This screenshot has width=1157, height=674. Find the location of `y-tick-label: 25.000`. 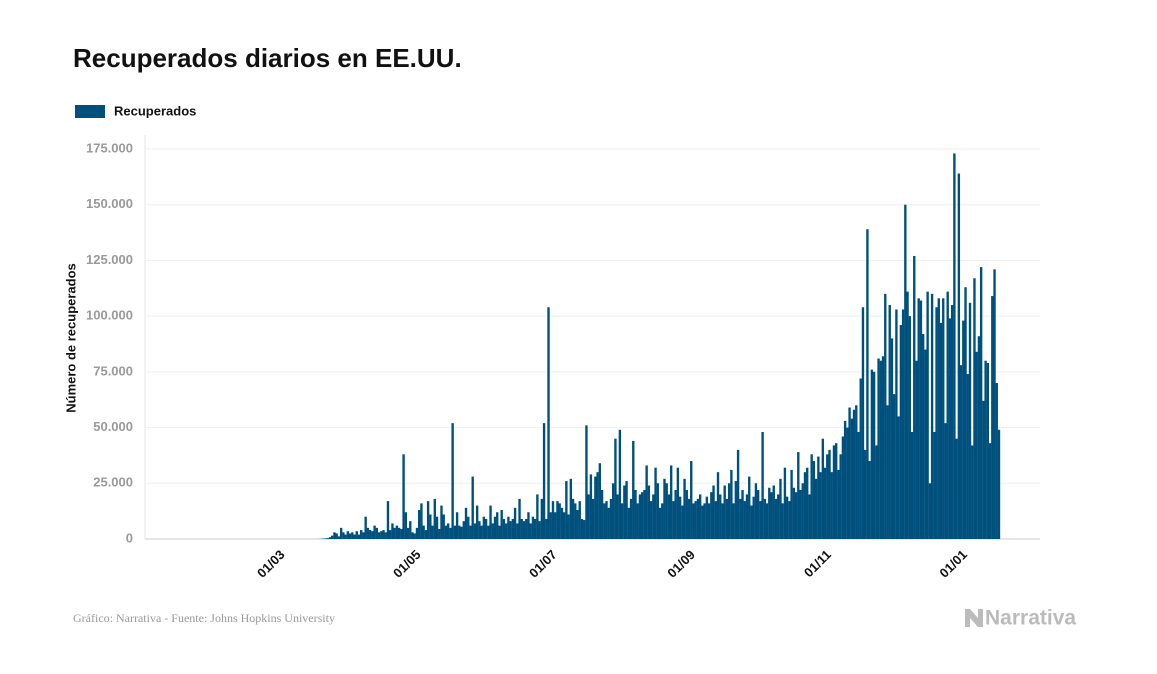

y-tick-label: 25.000 is located at coordinates (113, 482).